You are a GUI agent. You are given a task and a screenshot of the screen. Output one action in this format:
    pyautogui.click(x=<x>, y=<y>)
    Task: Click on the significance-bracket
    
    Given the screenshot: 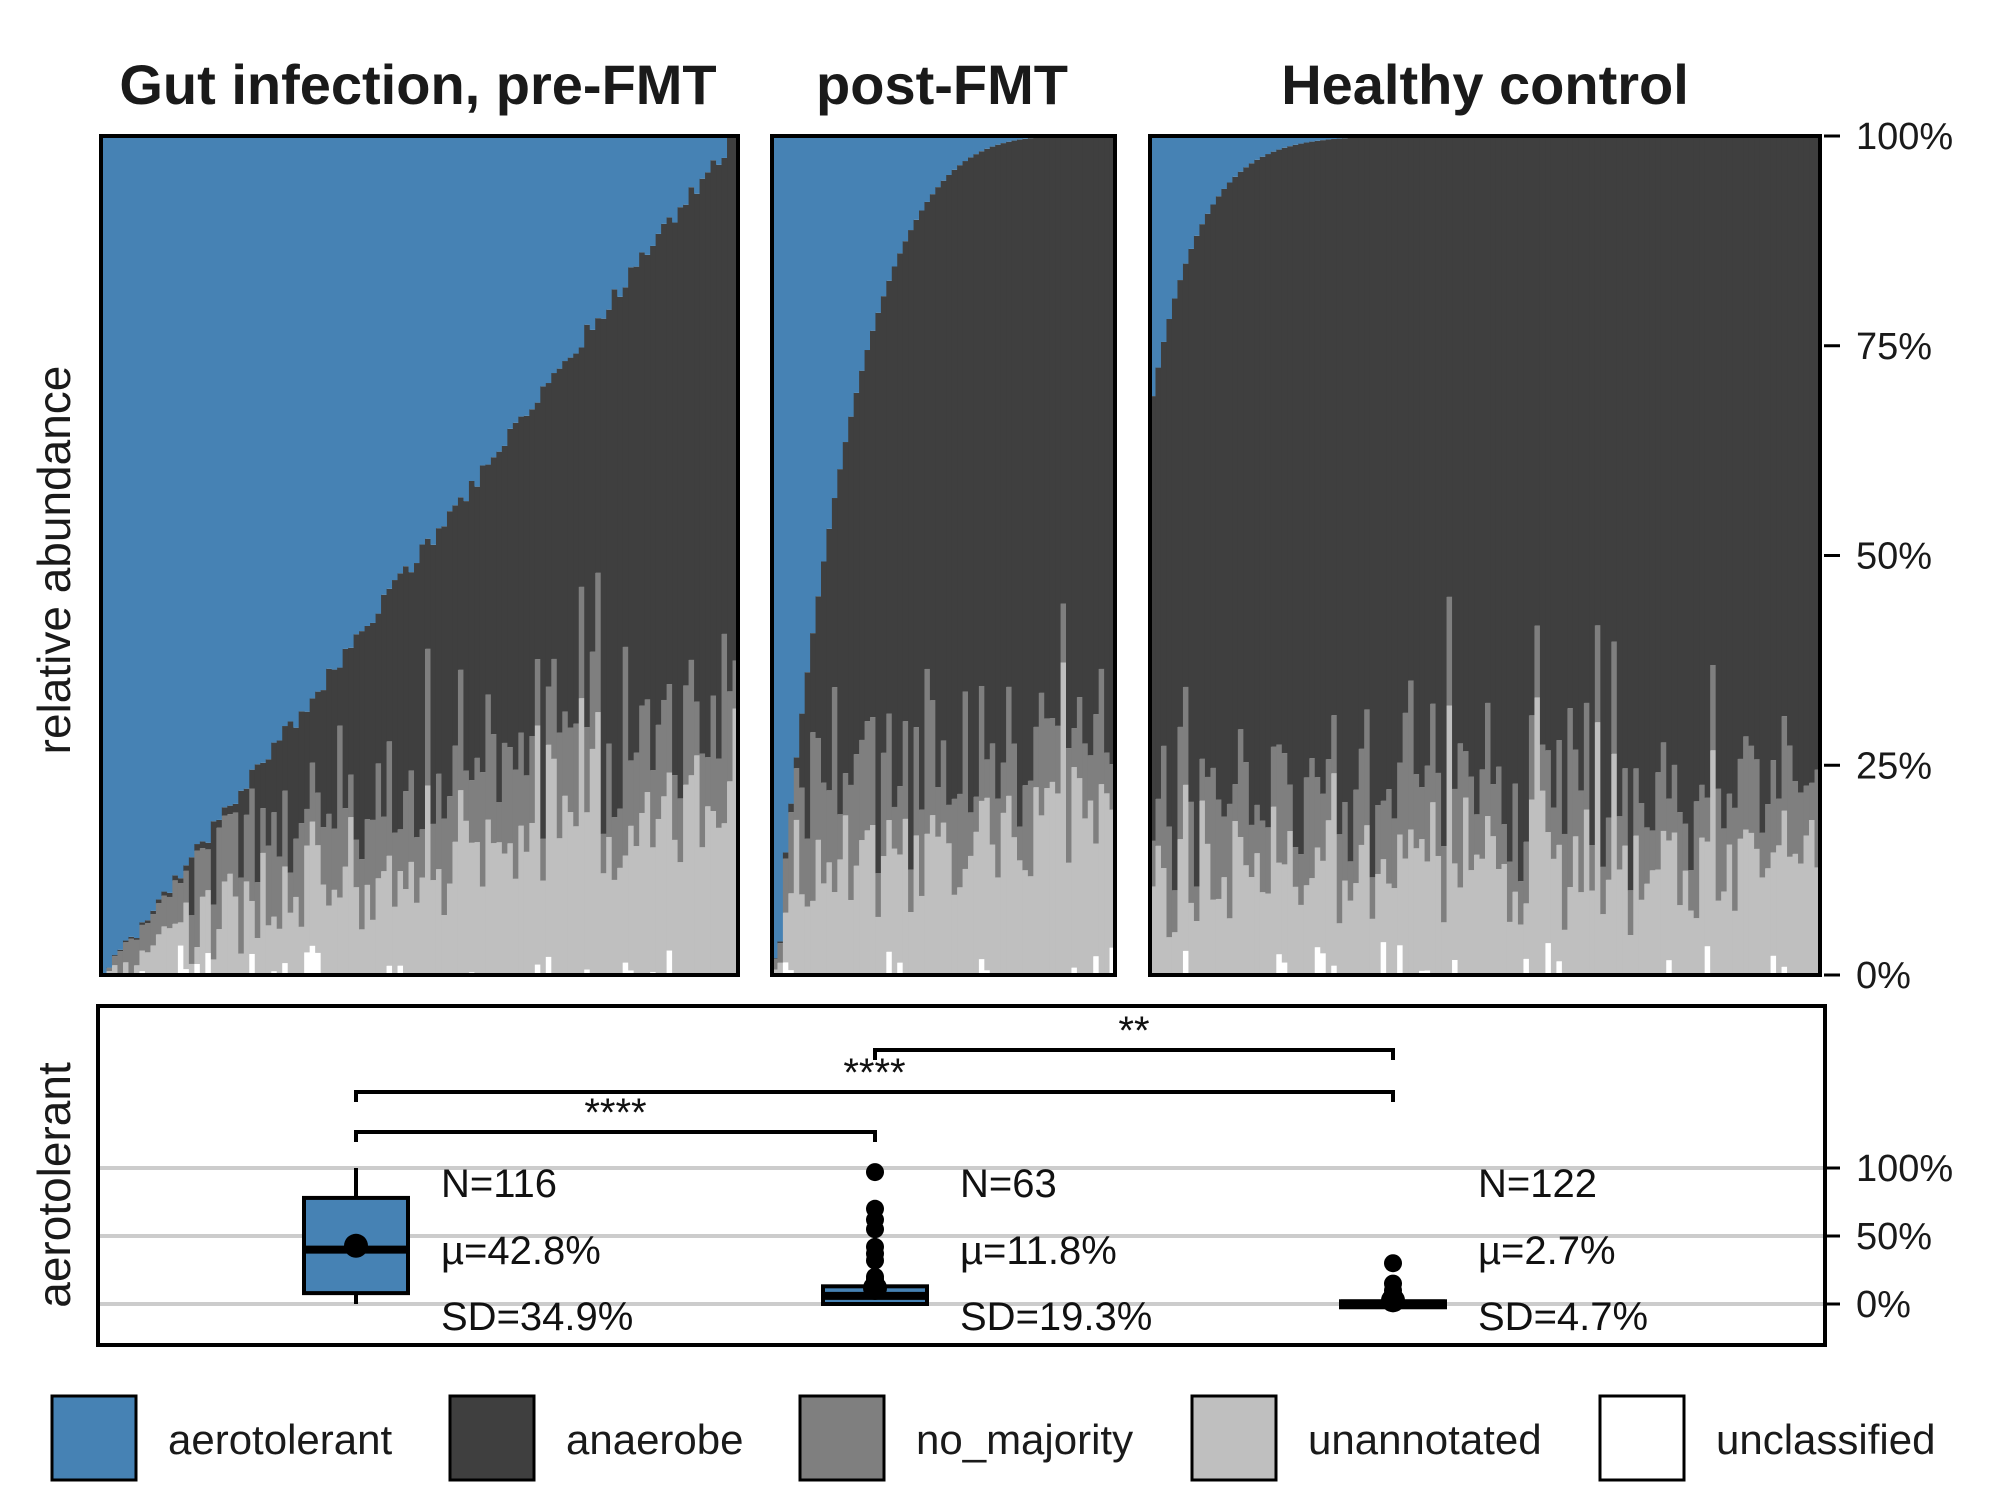 What is the action you would take?
    pyautogui.click(x=615, y=1136)
    